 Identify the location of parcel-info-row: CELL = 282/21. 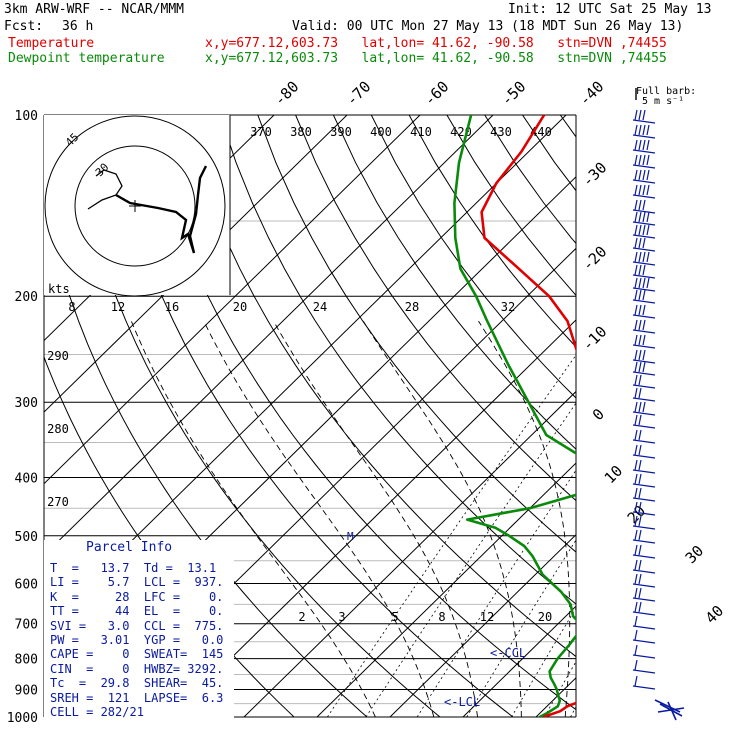
(97, 712).